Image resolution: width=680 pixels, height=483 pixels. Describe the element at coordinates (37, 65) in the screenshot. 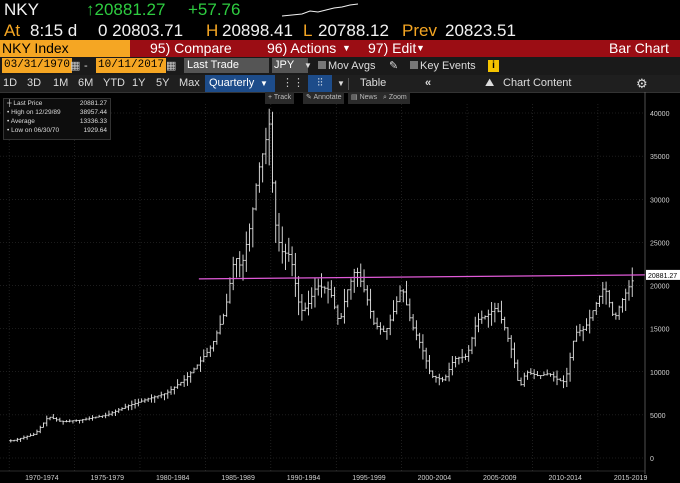

I see `start-date-input: 03/31/1970` at that location.